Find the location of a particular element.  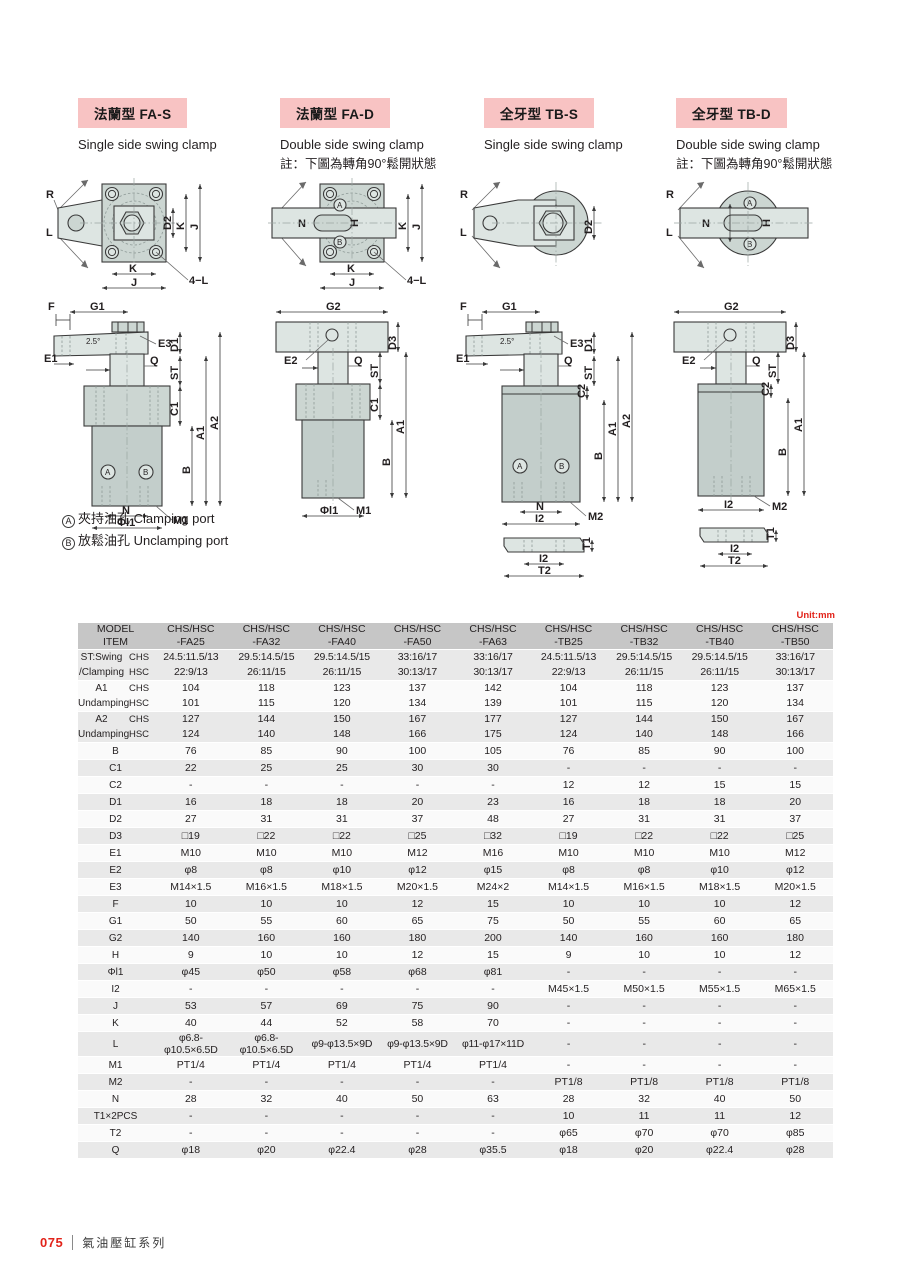

table-row: J 53 57 69 75 90- - - - is located at coordinates (455, 1006).